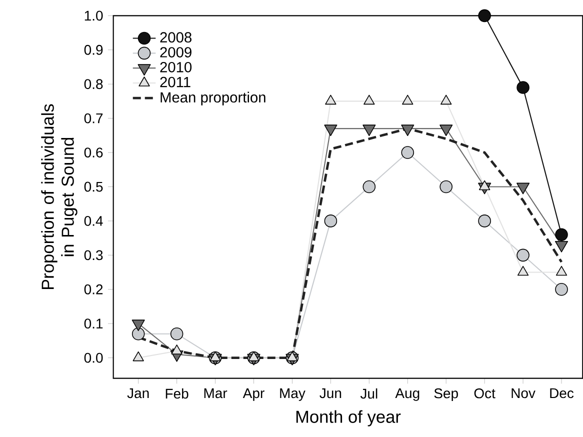 Image resolution: width=583 pixels, height=437 pixels. Describe the element at coordinates (175, 82) in the screenshot. I see `legend-label: 2011` at that location.